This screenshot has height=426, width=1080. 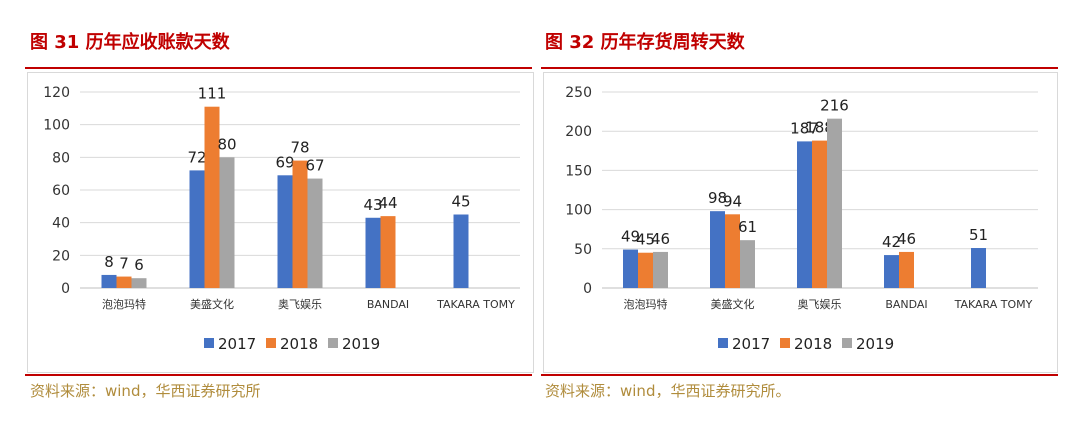 What do you see at coordinates (804, 128) in the screenshot?
I see `data-label: 187` at bounding box center [804, 128].